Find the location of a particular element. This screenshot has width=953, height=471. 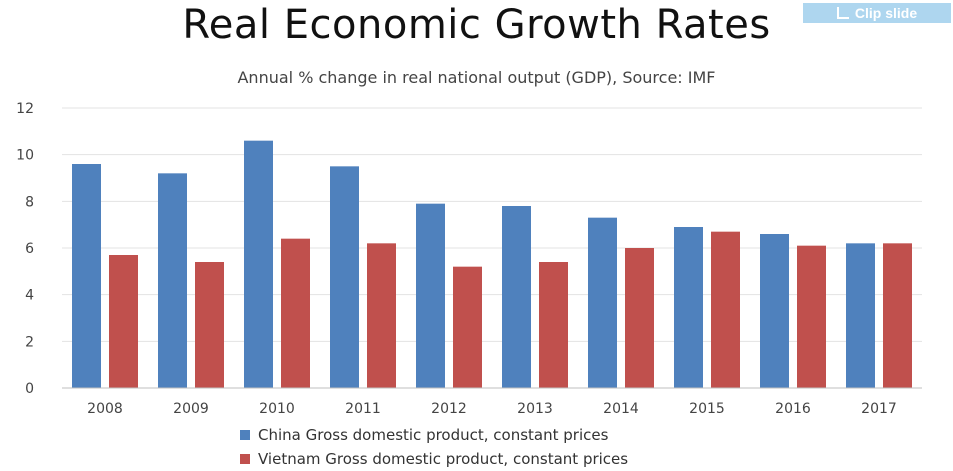

bar-vietnam-2012 is located at coordinates (467, 327).